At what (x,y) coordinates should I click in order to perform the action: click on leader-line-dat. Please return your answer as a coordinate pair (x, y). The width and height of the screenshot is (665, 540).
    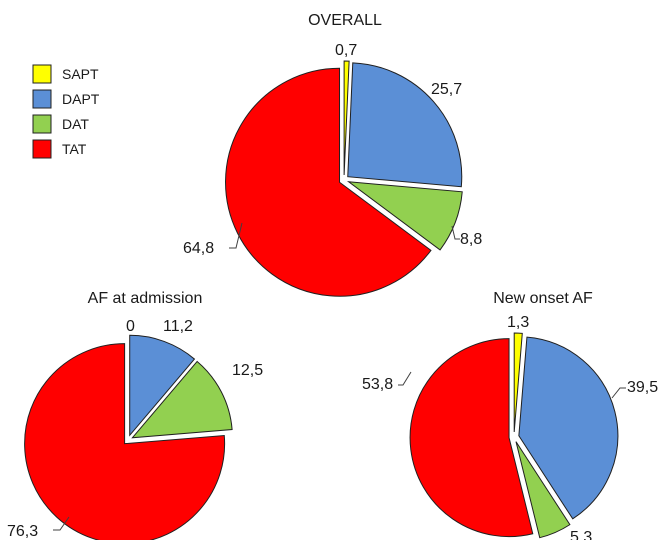
    Looking at the image, I should click on (455, 232).